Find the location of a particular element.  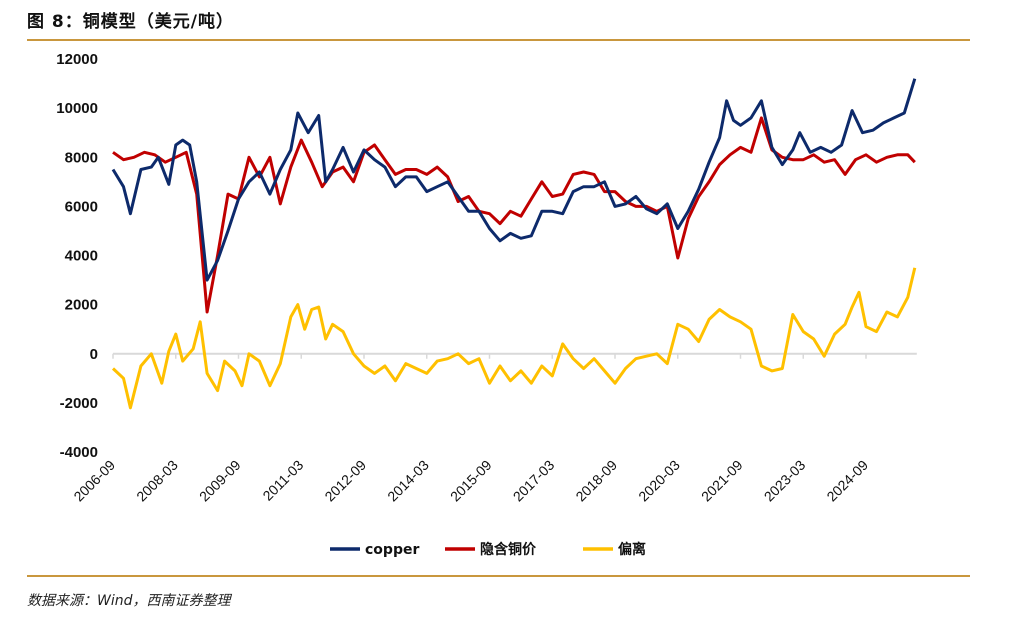

y-tick-label: 10000 is located at coordinates (77, 108).